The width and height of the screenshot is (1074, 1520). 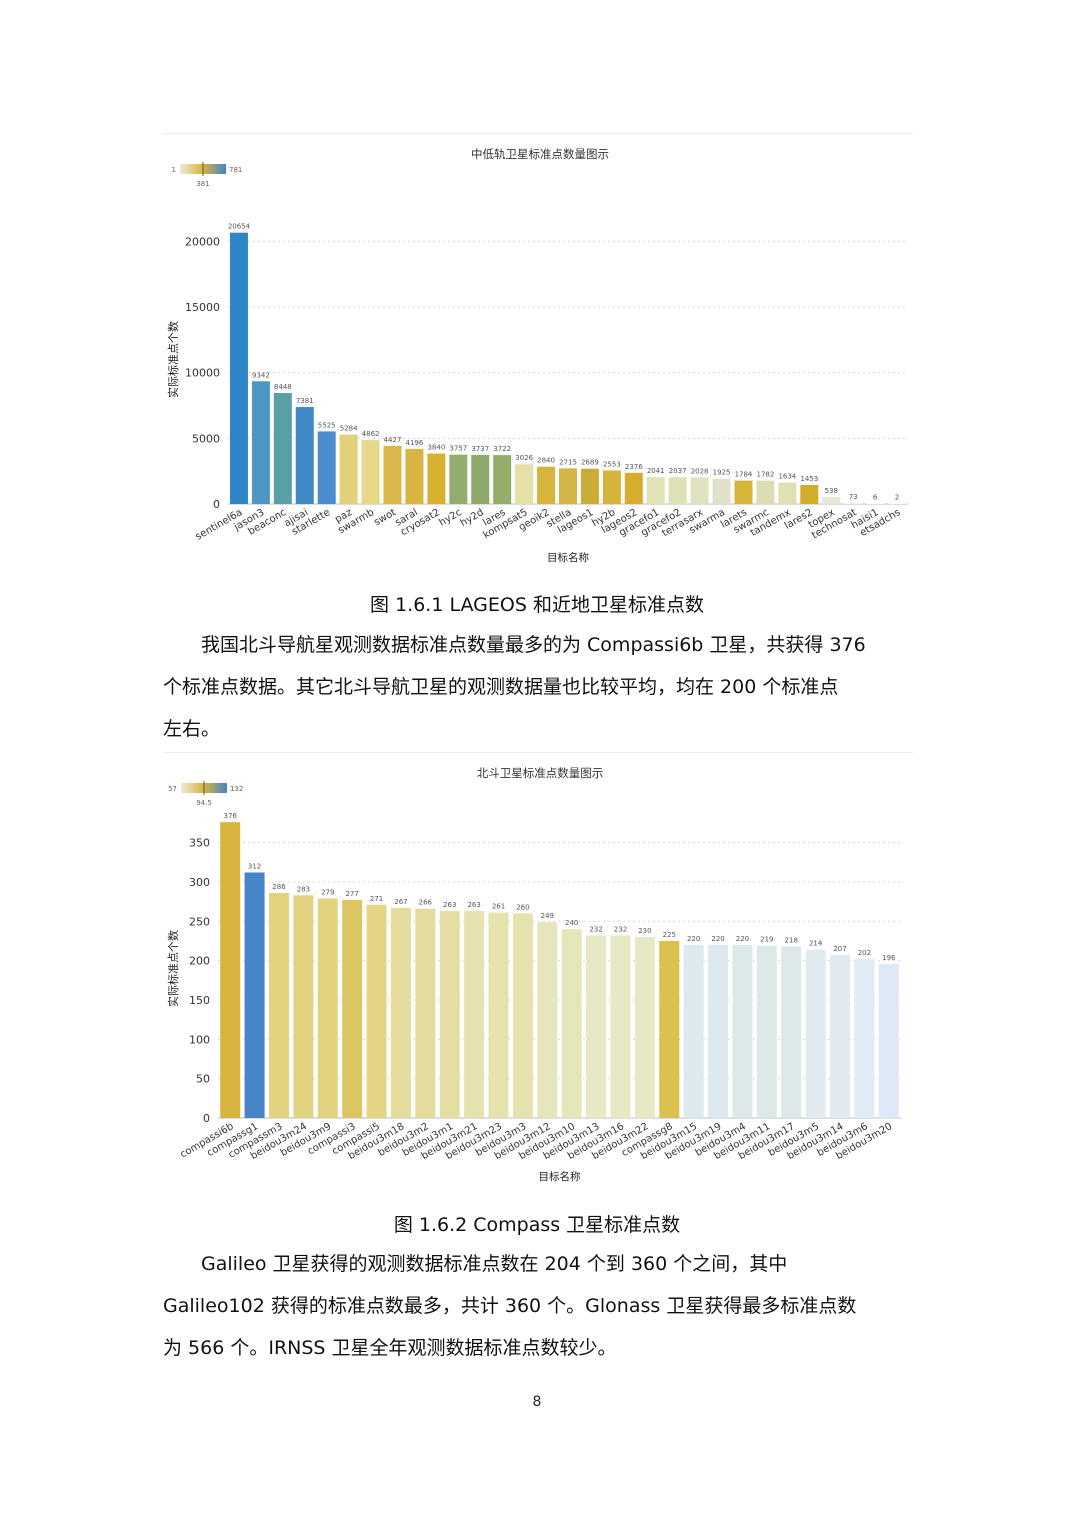 I want to click on bar-beidou3m14, so click(x=840, y=1036).